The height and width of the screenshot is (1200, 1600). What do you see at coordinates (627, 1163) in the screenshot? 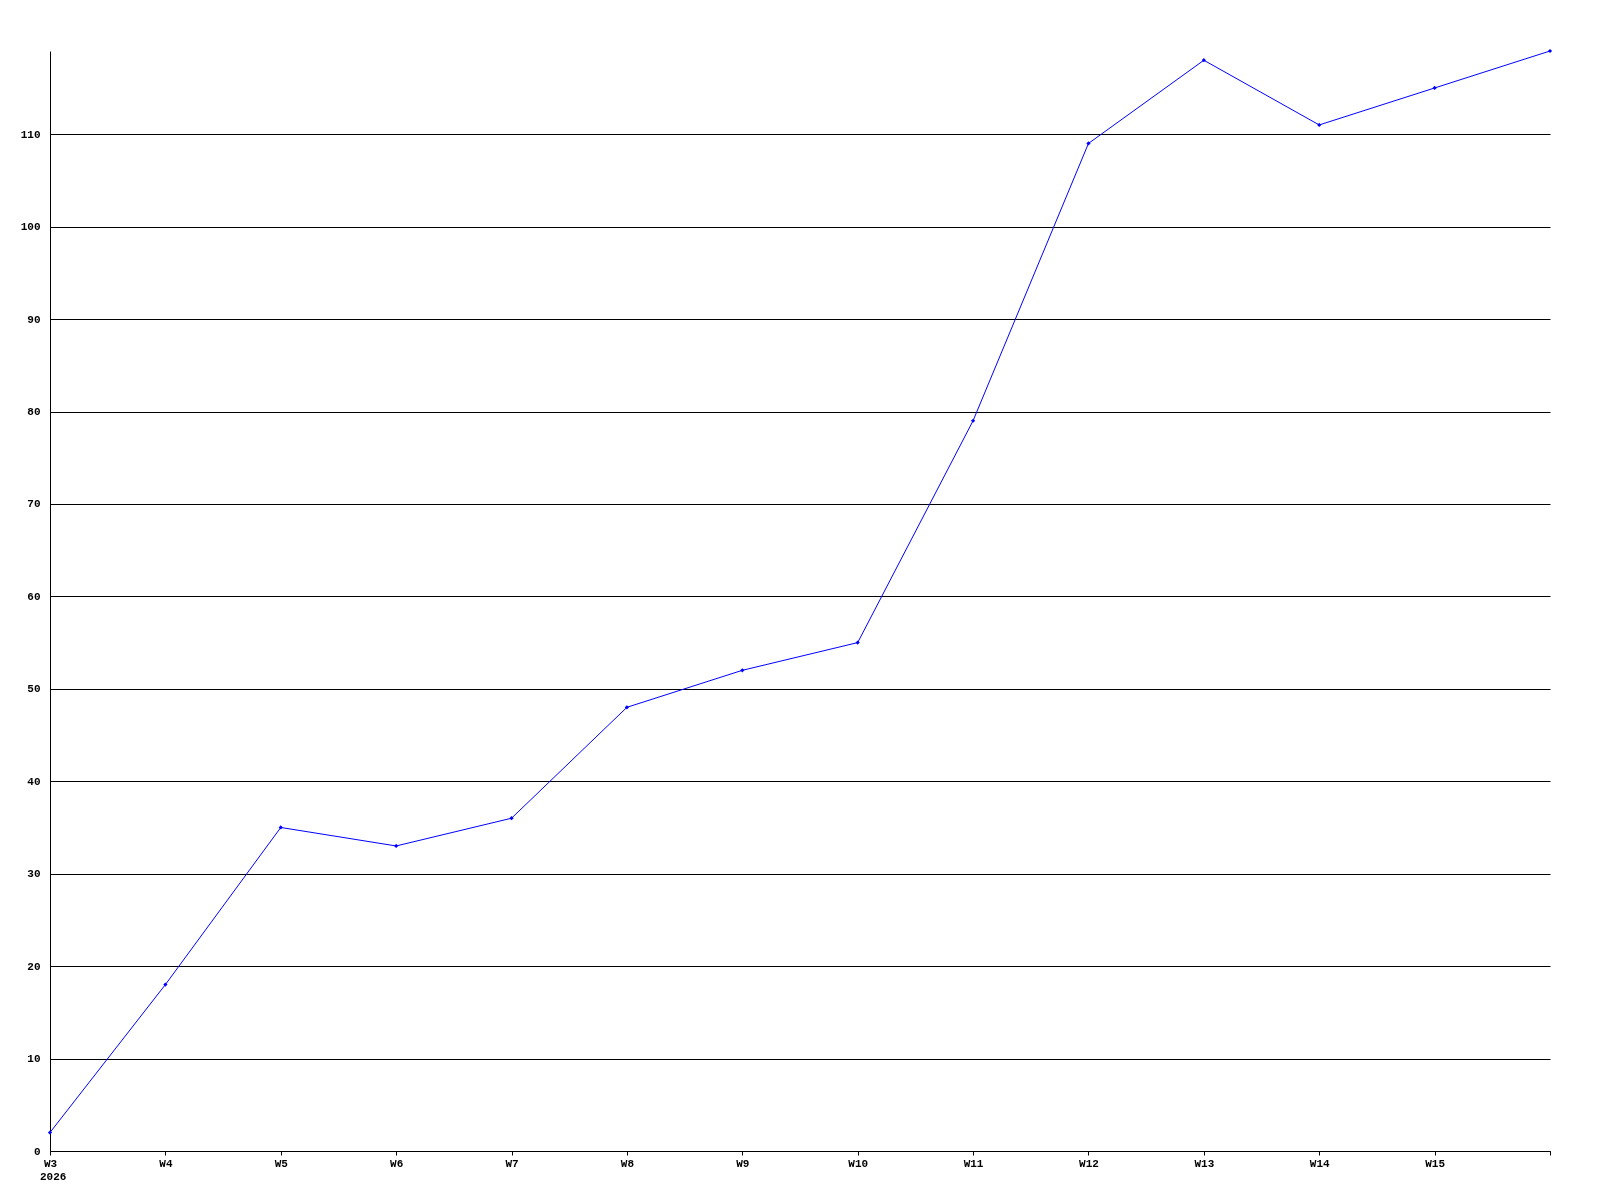
I see `x-tick-label: W8` at bounding box center [627, 1163].